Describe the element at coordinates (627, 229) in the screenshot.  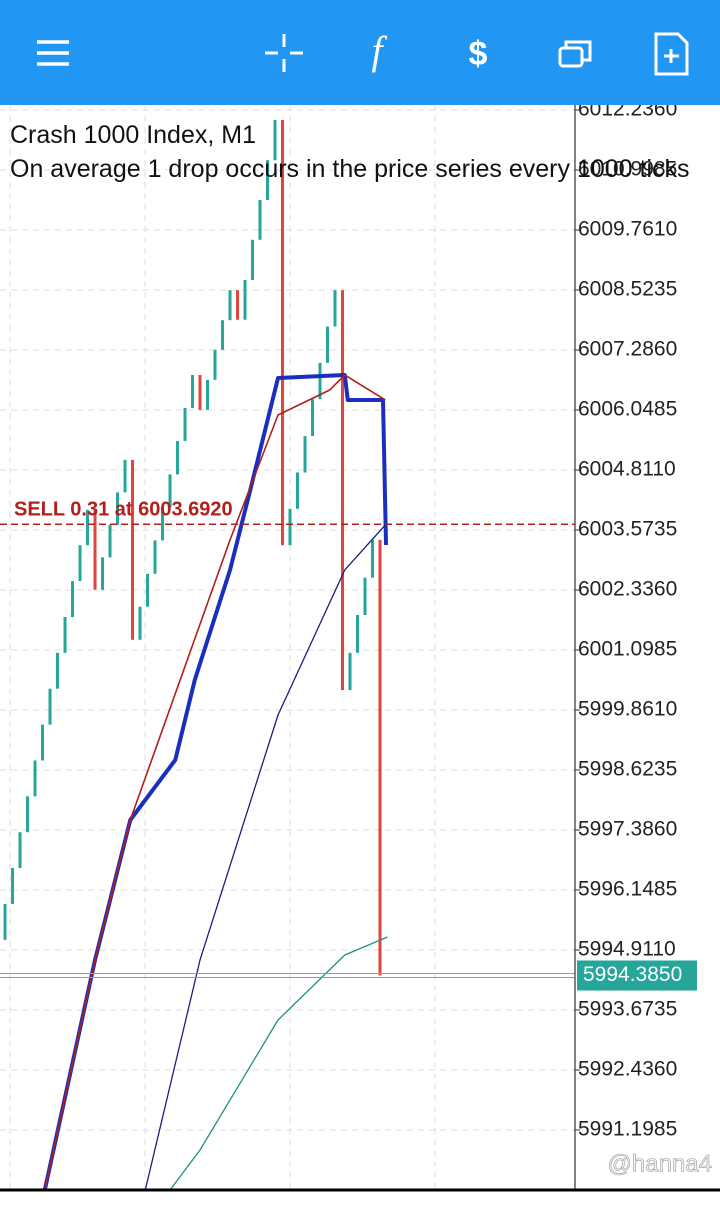
I see `y-tick-label: 6009.7610` at that location.